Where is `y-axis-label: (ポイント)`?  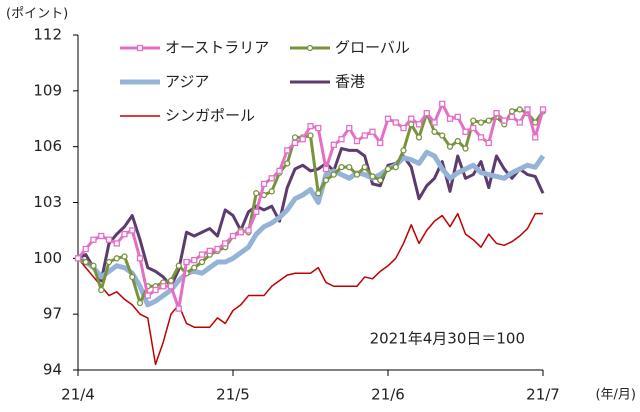
y-axis-label: (ポイント) is located at coordinates (37, 14).